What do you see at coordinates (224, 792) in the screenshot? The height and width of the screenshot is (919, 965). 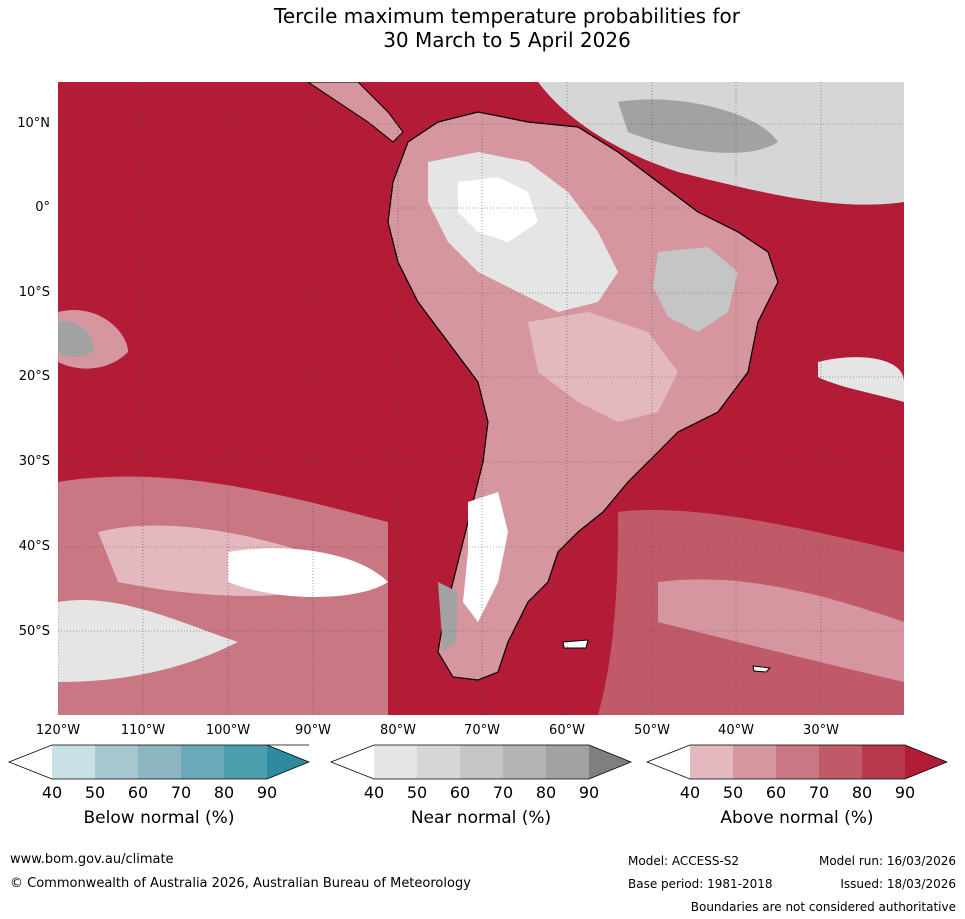 I see `below-tick-80: 80` at bounding box center [224, 792].